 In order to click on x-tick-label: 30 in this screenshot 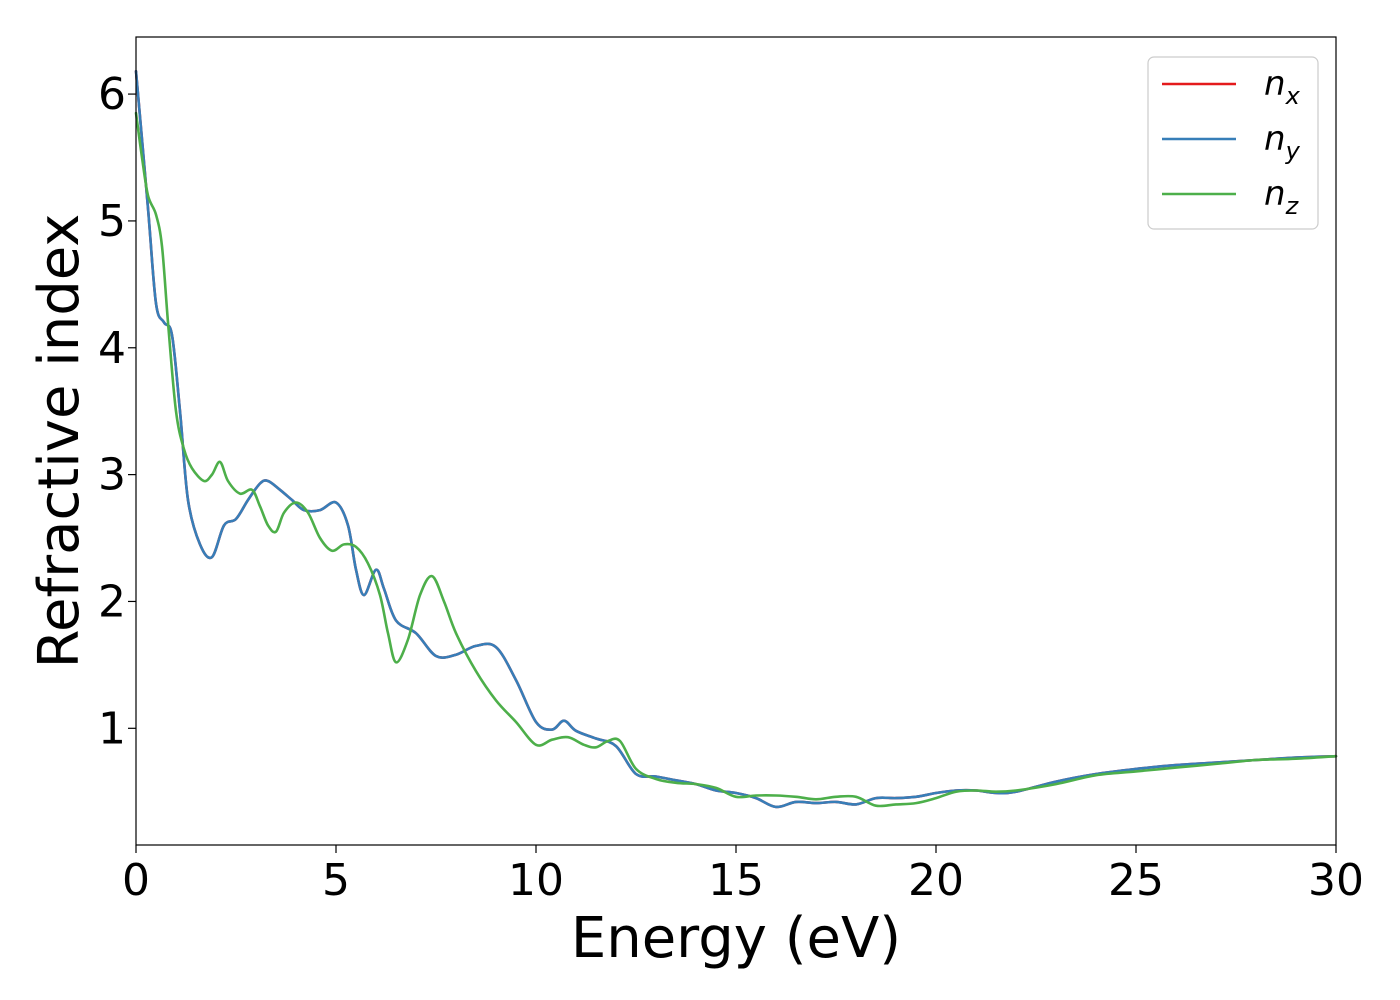, I will do `click(1336, 880)`.